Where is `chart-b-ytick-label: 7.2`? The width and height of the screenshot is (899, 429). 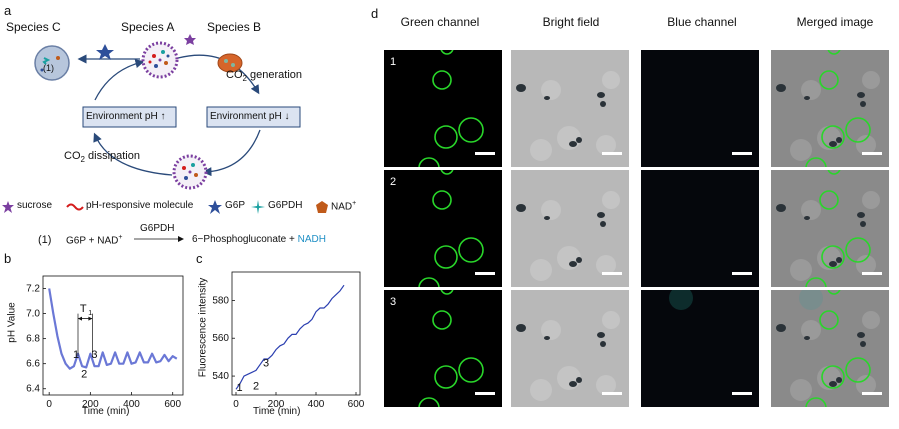
chart-b-ytick-label: 7.2 is located at coordinates (33, 289).